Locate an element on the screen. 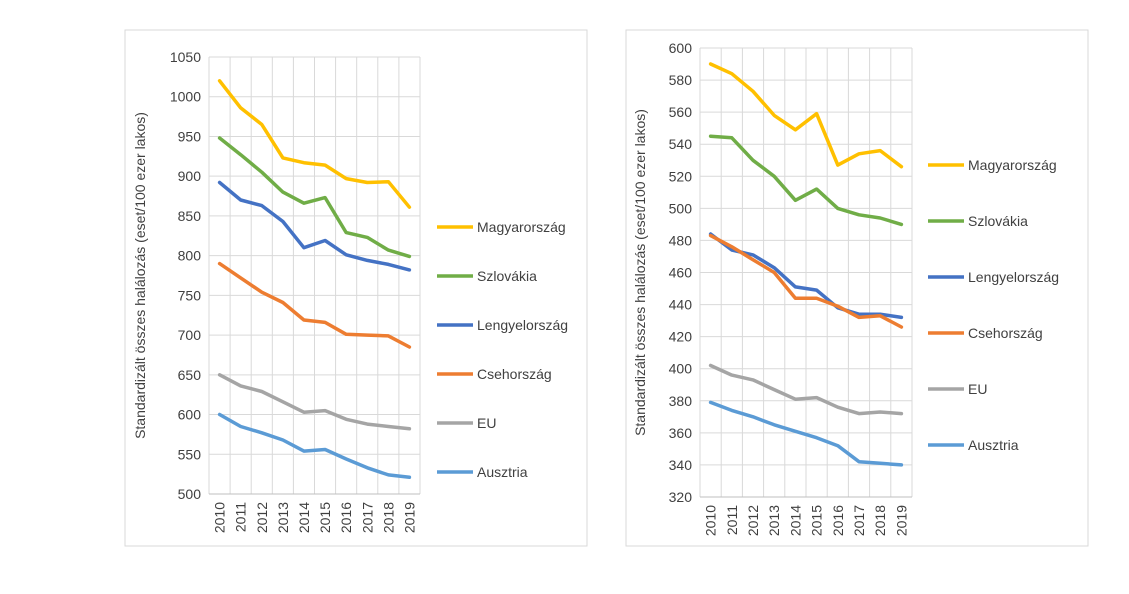  y-tick-label: 800 is located at coordinates (190, 256).